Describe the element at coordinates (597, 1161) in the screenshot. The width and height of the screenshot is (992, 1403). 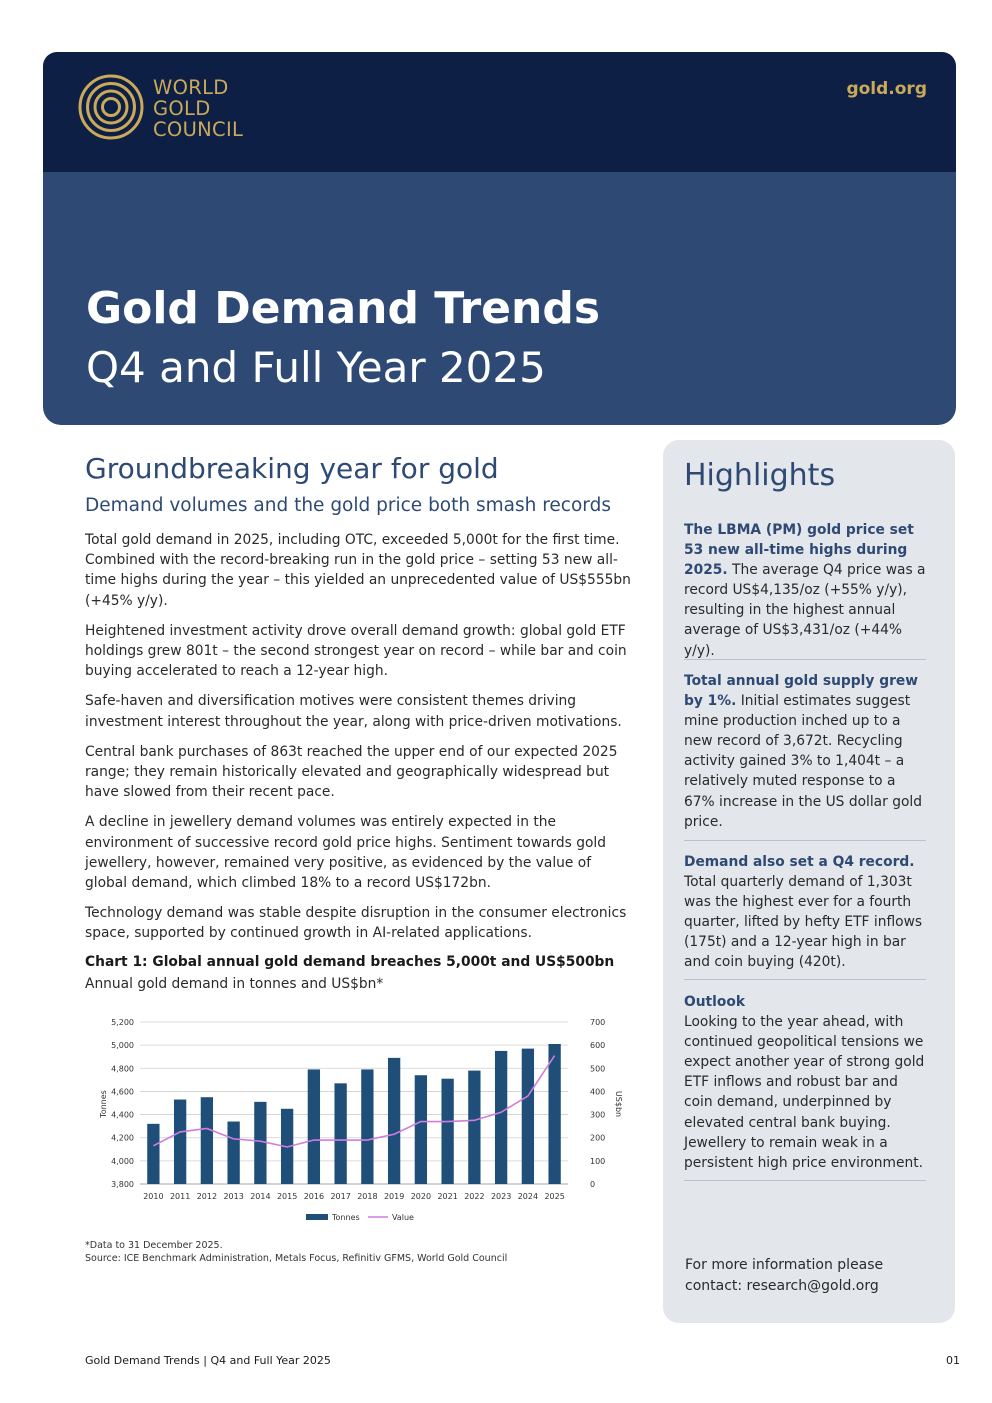
I see `right-tick-label: 100` at that location.